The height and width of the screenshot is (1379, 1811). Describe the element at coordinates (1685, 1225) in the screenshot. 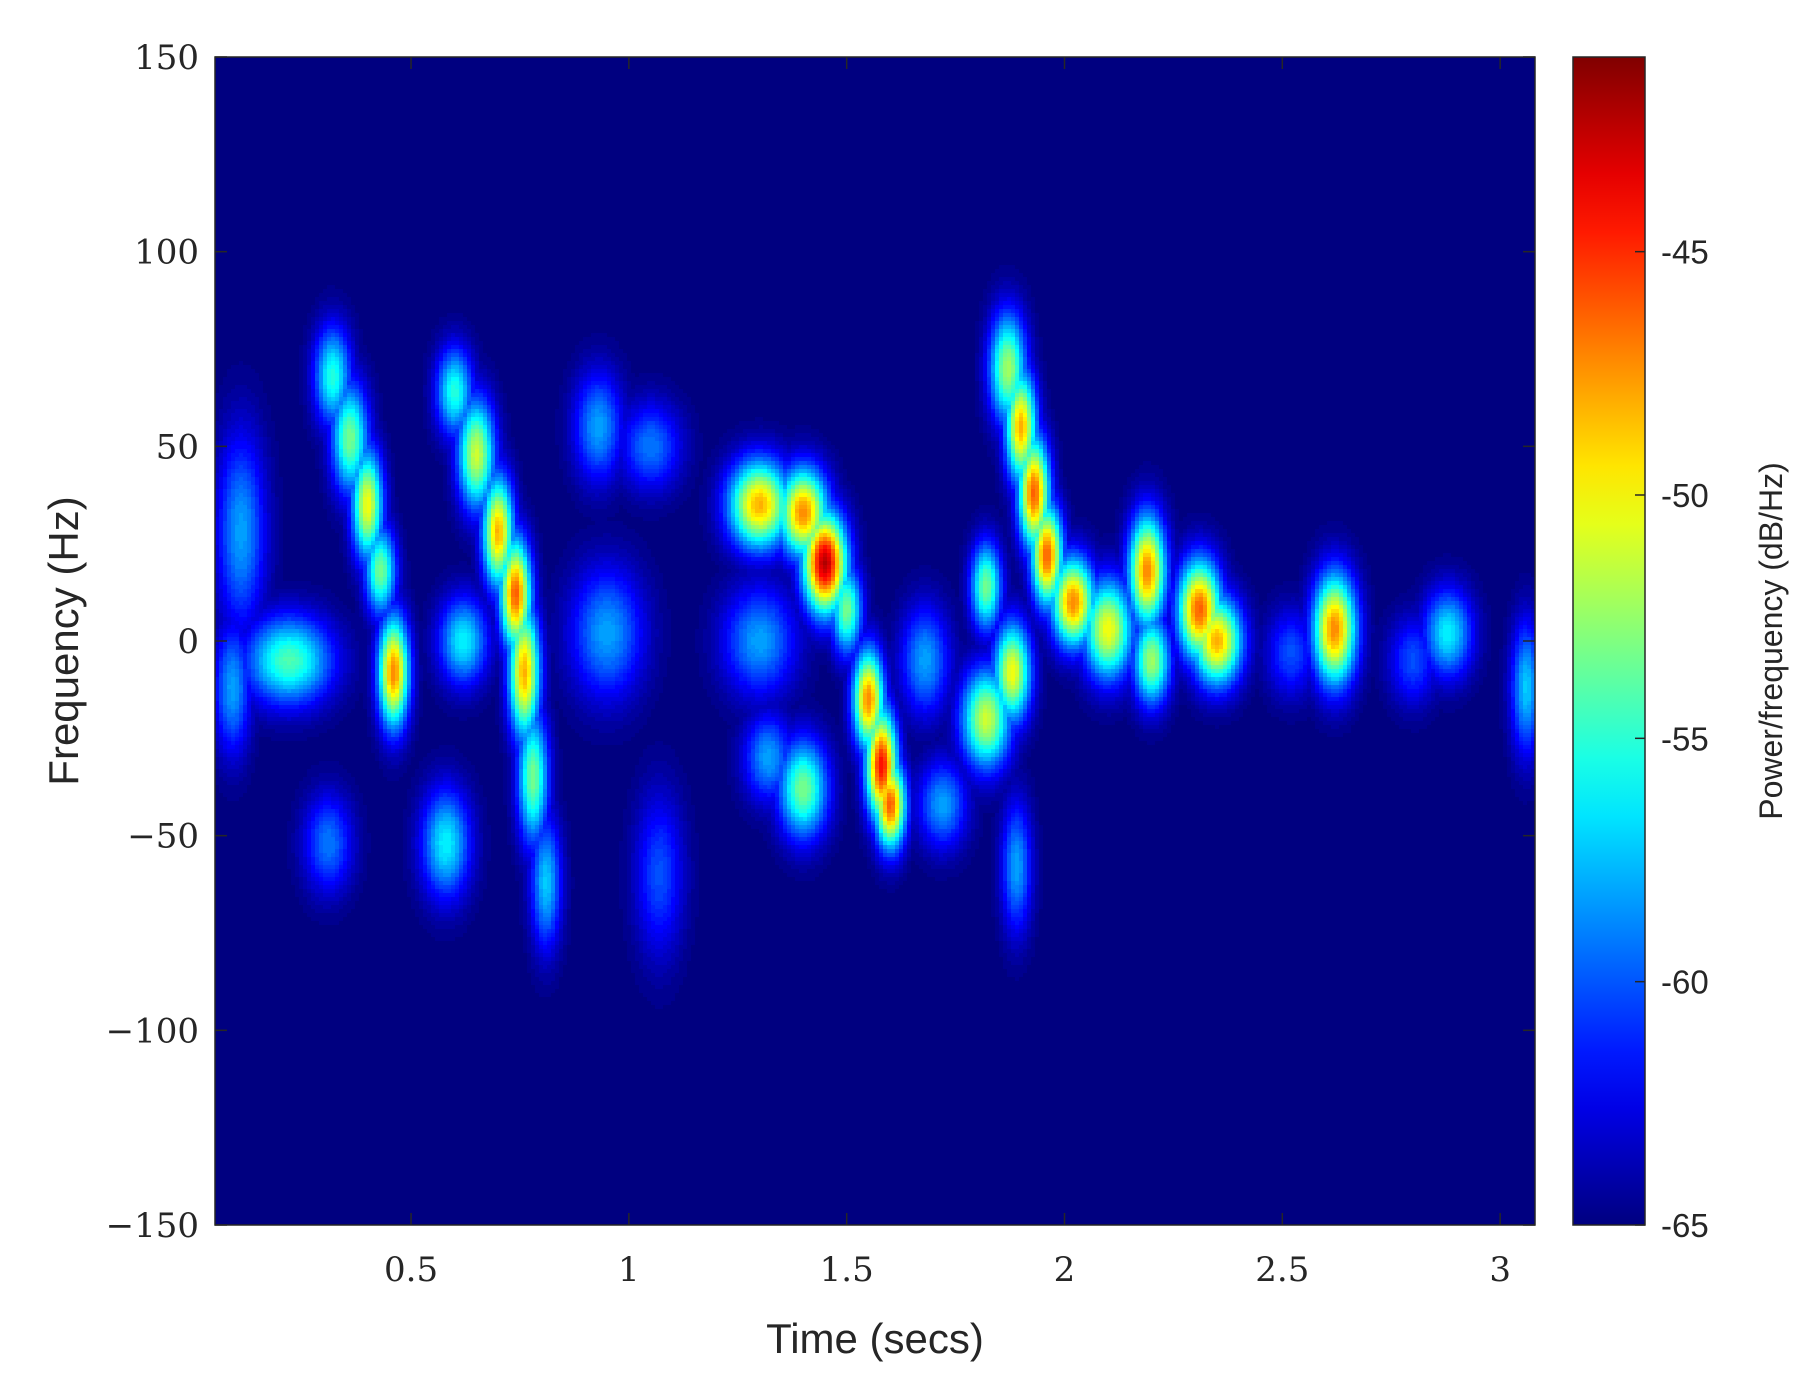

I see `colorbar-tick-label: -65` at that location.